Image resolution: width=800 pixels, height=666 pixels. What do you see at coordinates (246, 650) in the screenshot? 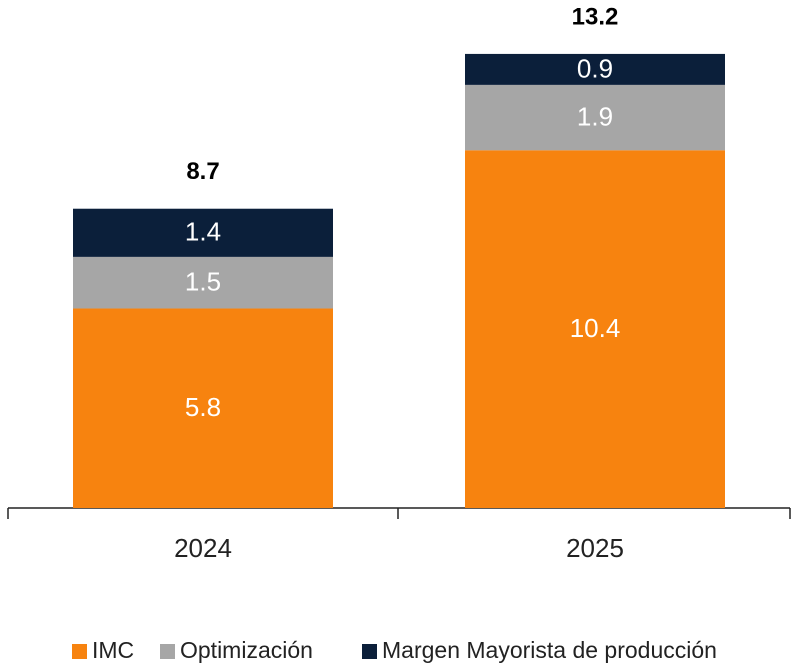
I see `legend-label: Optimización` at bounding box center [246, 650].